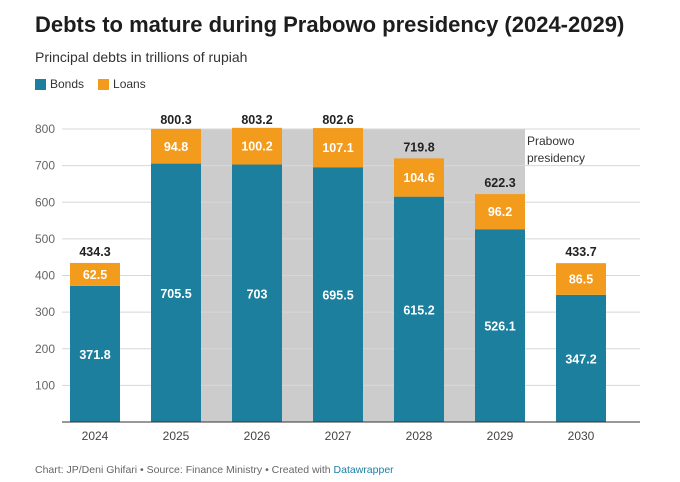  I want to click on data-label-bonds-2026: 703, so click(257, 294).